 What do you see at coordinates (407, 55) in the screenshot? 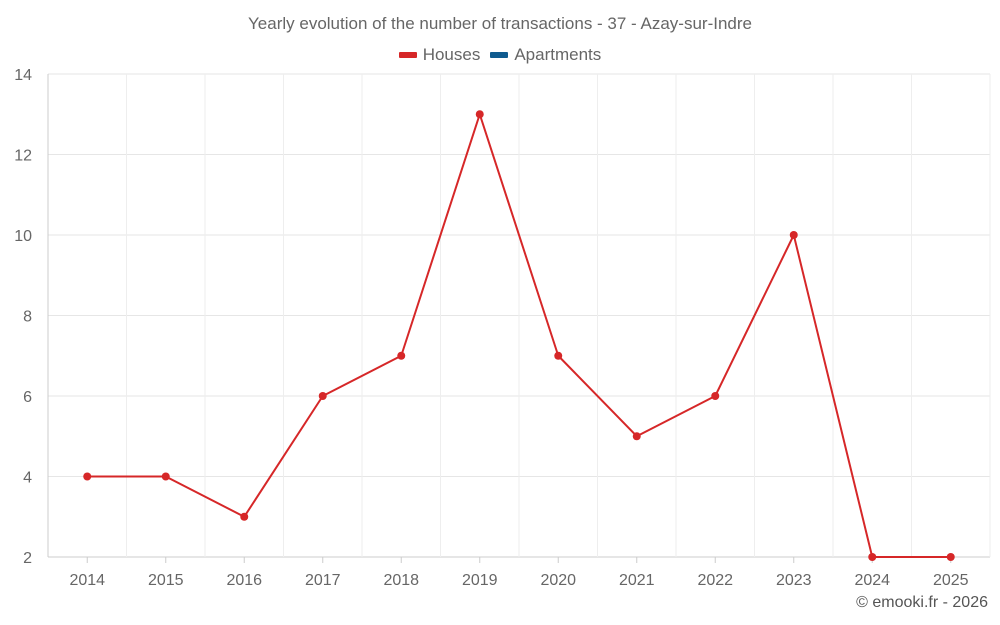
I see `legend-swatch-houses` at bounding box center [407, 55].